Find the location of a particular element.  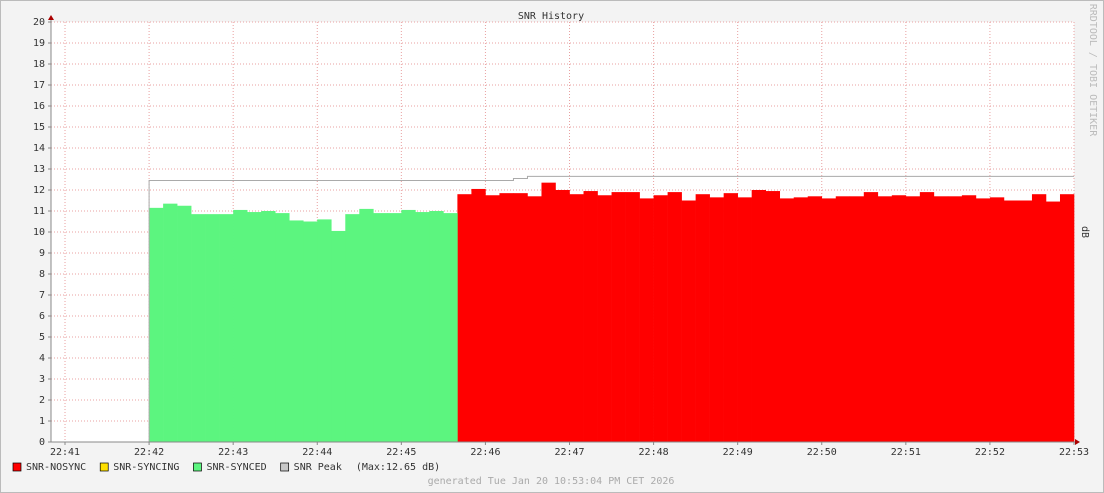

y-axis-label: dB is located at coordinates (1084, 232).